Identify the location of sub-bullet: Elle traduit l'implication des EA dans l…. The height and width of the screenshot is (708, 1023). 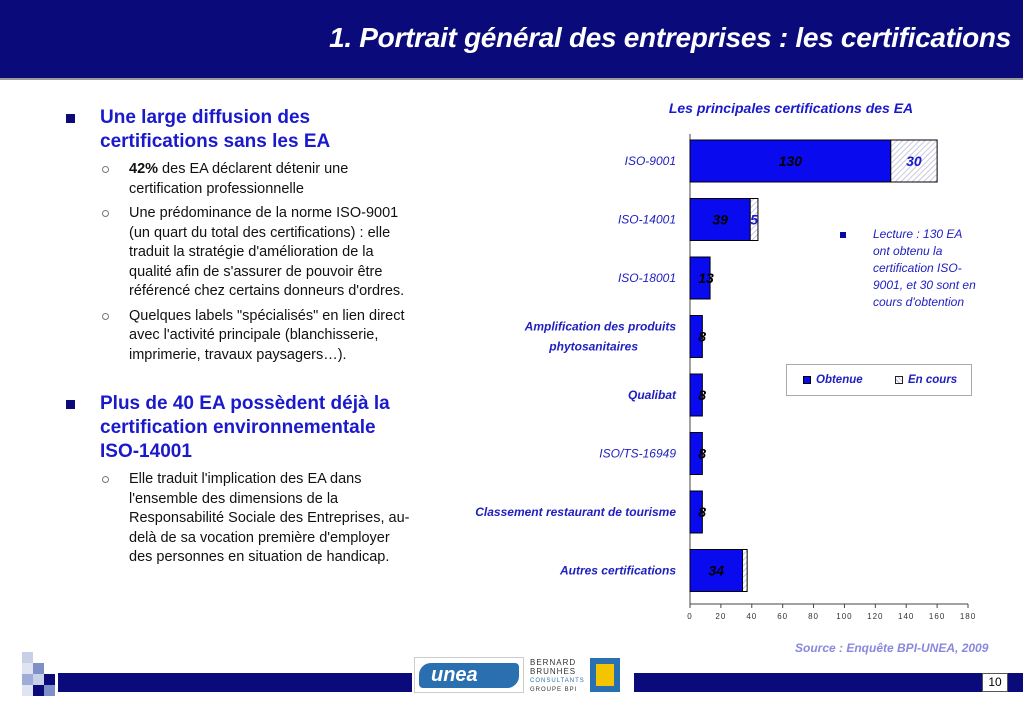
(237, 519).